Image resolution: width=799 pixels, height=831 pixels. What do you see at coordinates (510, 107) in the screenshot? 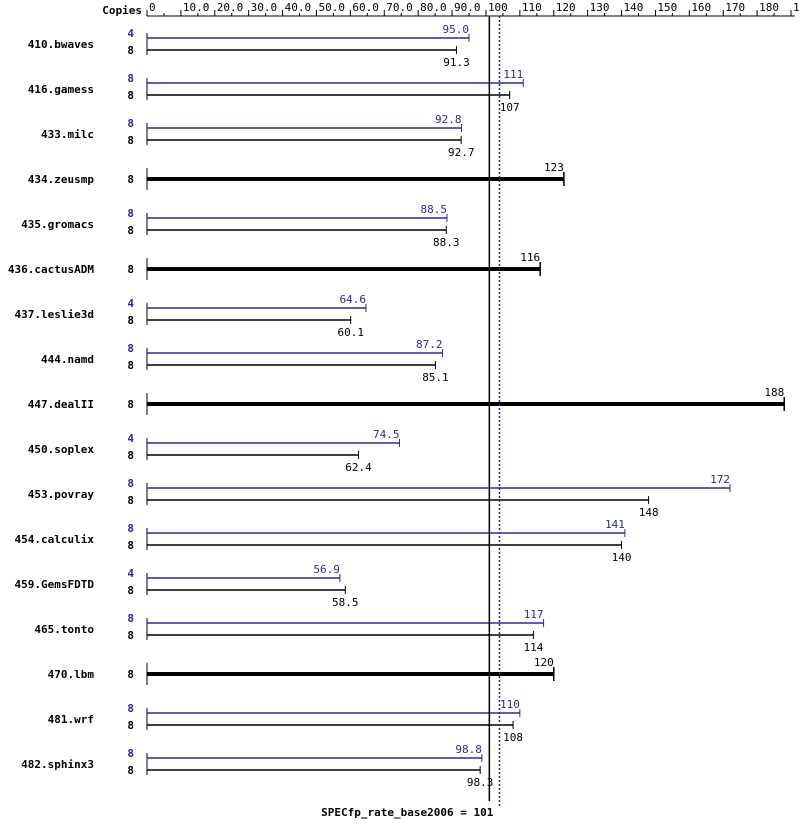
I see `base-value-label: 107` at bounding box center [510, 107].